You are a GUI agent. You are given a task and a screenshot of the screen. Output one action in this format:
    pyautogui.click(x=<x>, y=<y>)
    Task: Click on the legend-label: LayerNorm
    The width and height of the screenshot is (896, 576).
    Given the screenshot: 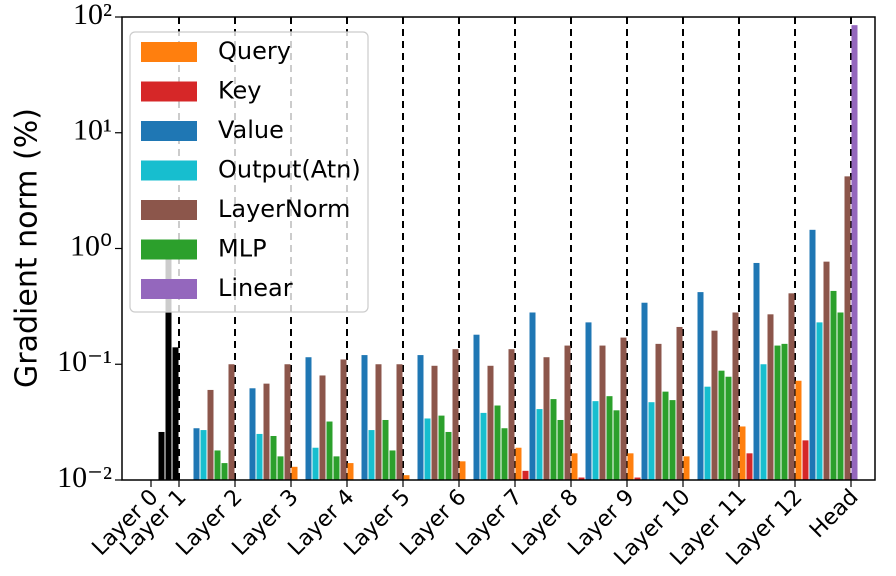 What is the action you would take?
    pyautogui.click(x=284, y=209)
    